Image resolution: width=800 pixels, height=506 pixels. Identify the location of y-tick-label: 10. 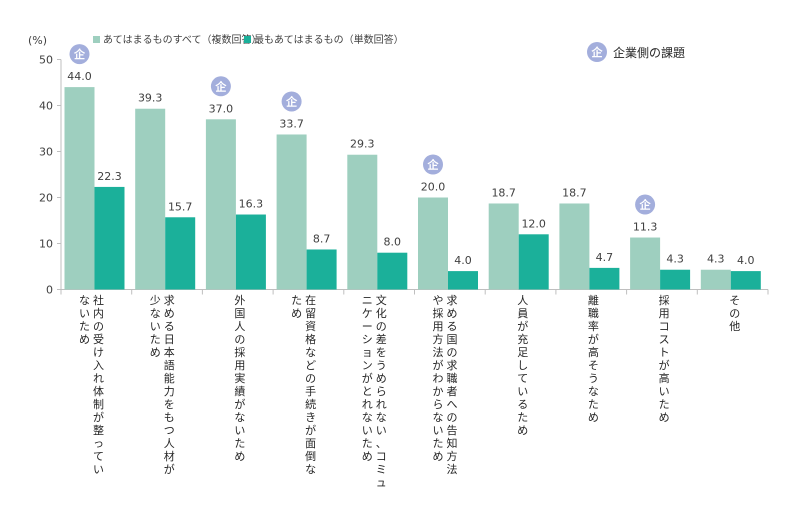
(46, 244).